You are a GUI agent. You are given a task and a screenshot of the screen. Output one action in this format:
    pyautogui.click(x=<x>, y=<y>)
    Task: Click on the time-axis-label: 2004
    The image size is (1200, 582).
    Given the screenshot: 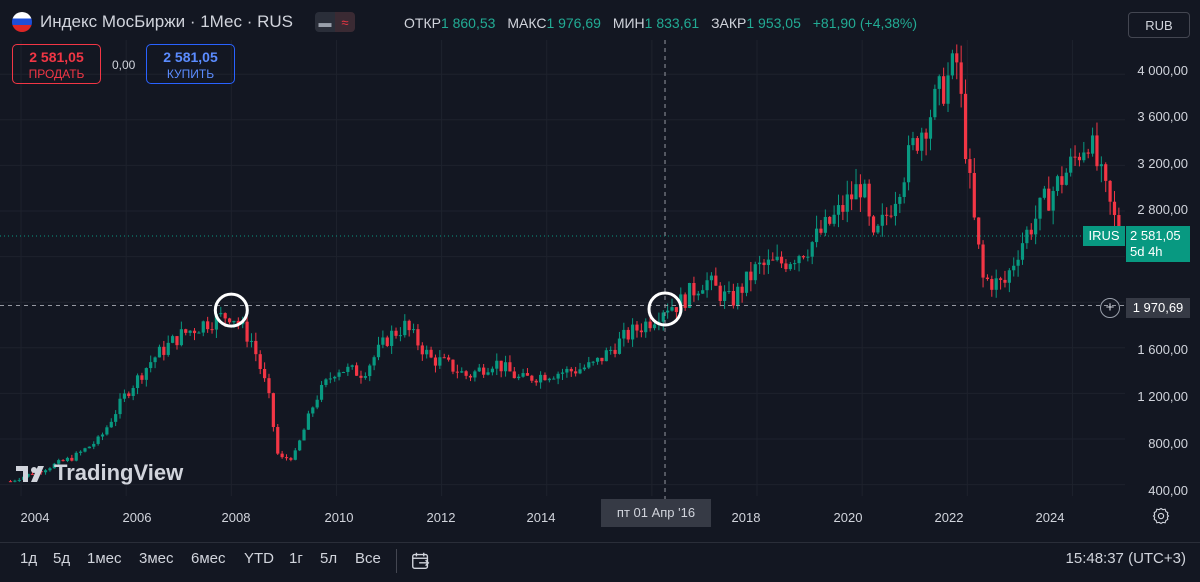 What is the action you would take?
    pyautogui.click(x=35, y=517)
    